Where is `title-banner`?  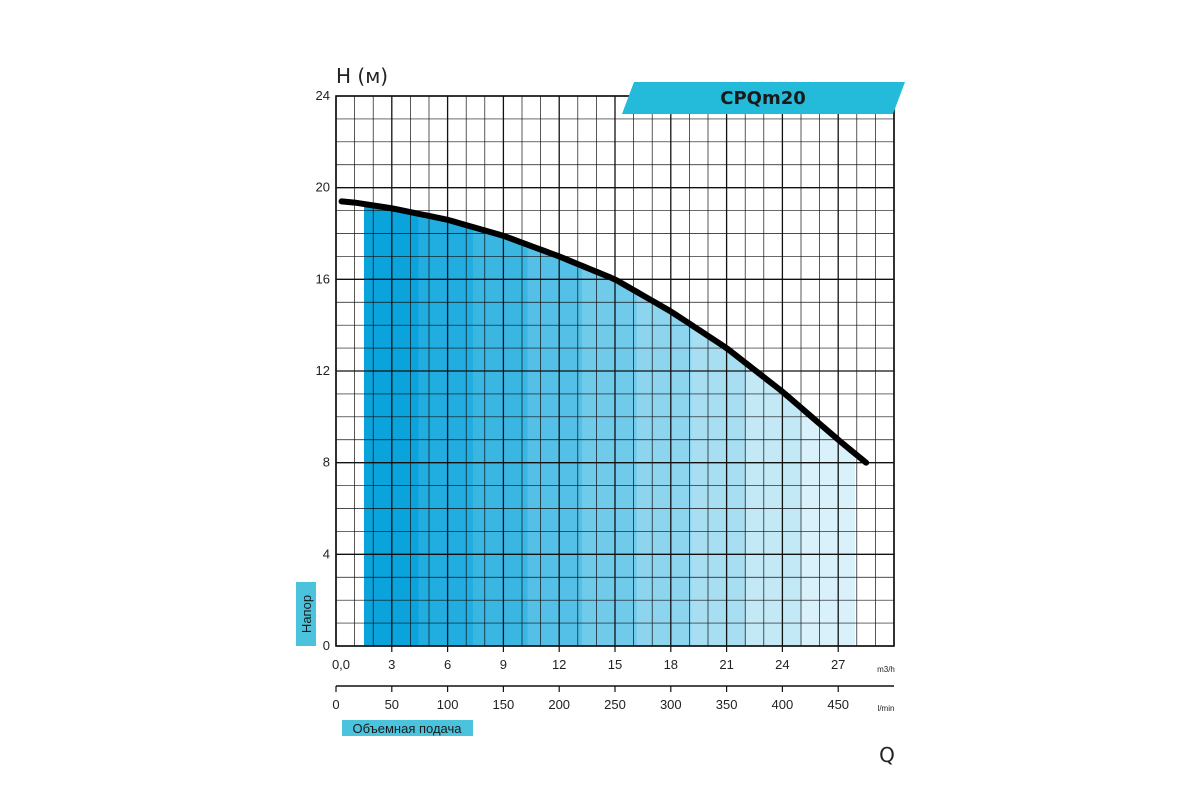 title-banner is located at coordinates (763, 98).